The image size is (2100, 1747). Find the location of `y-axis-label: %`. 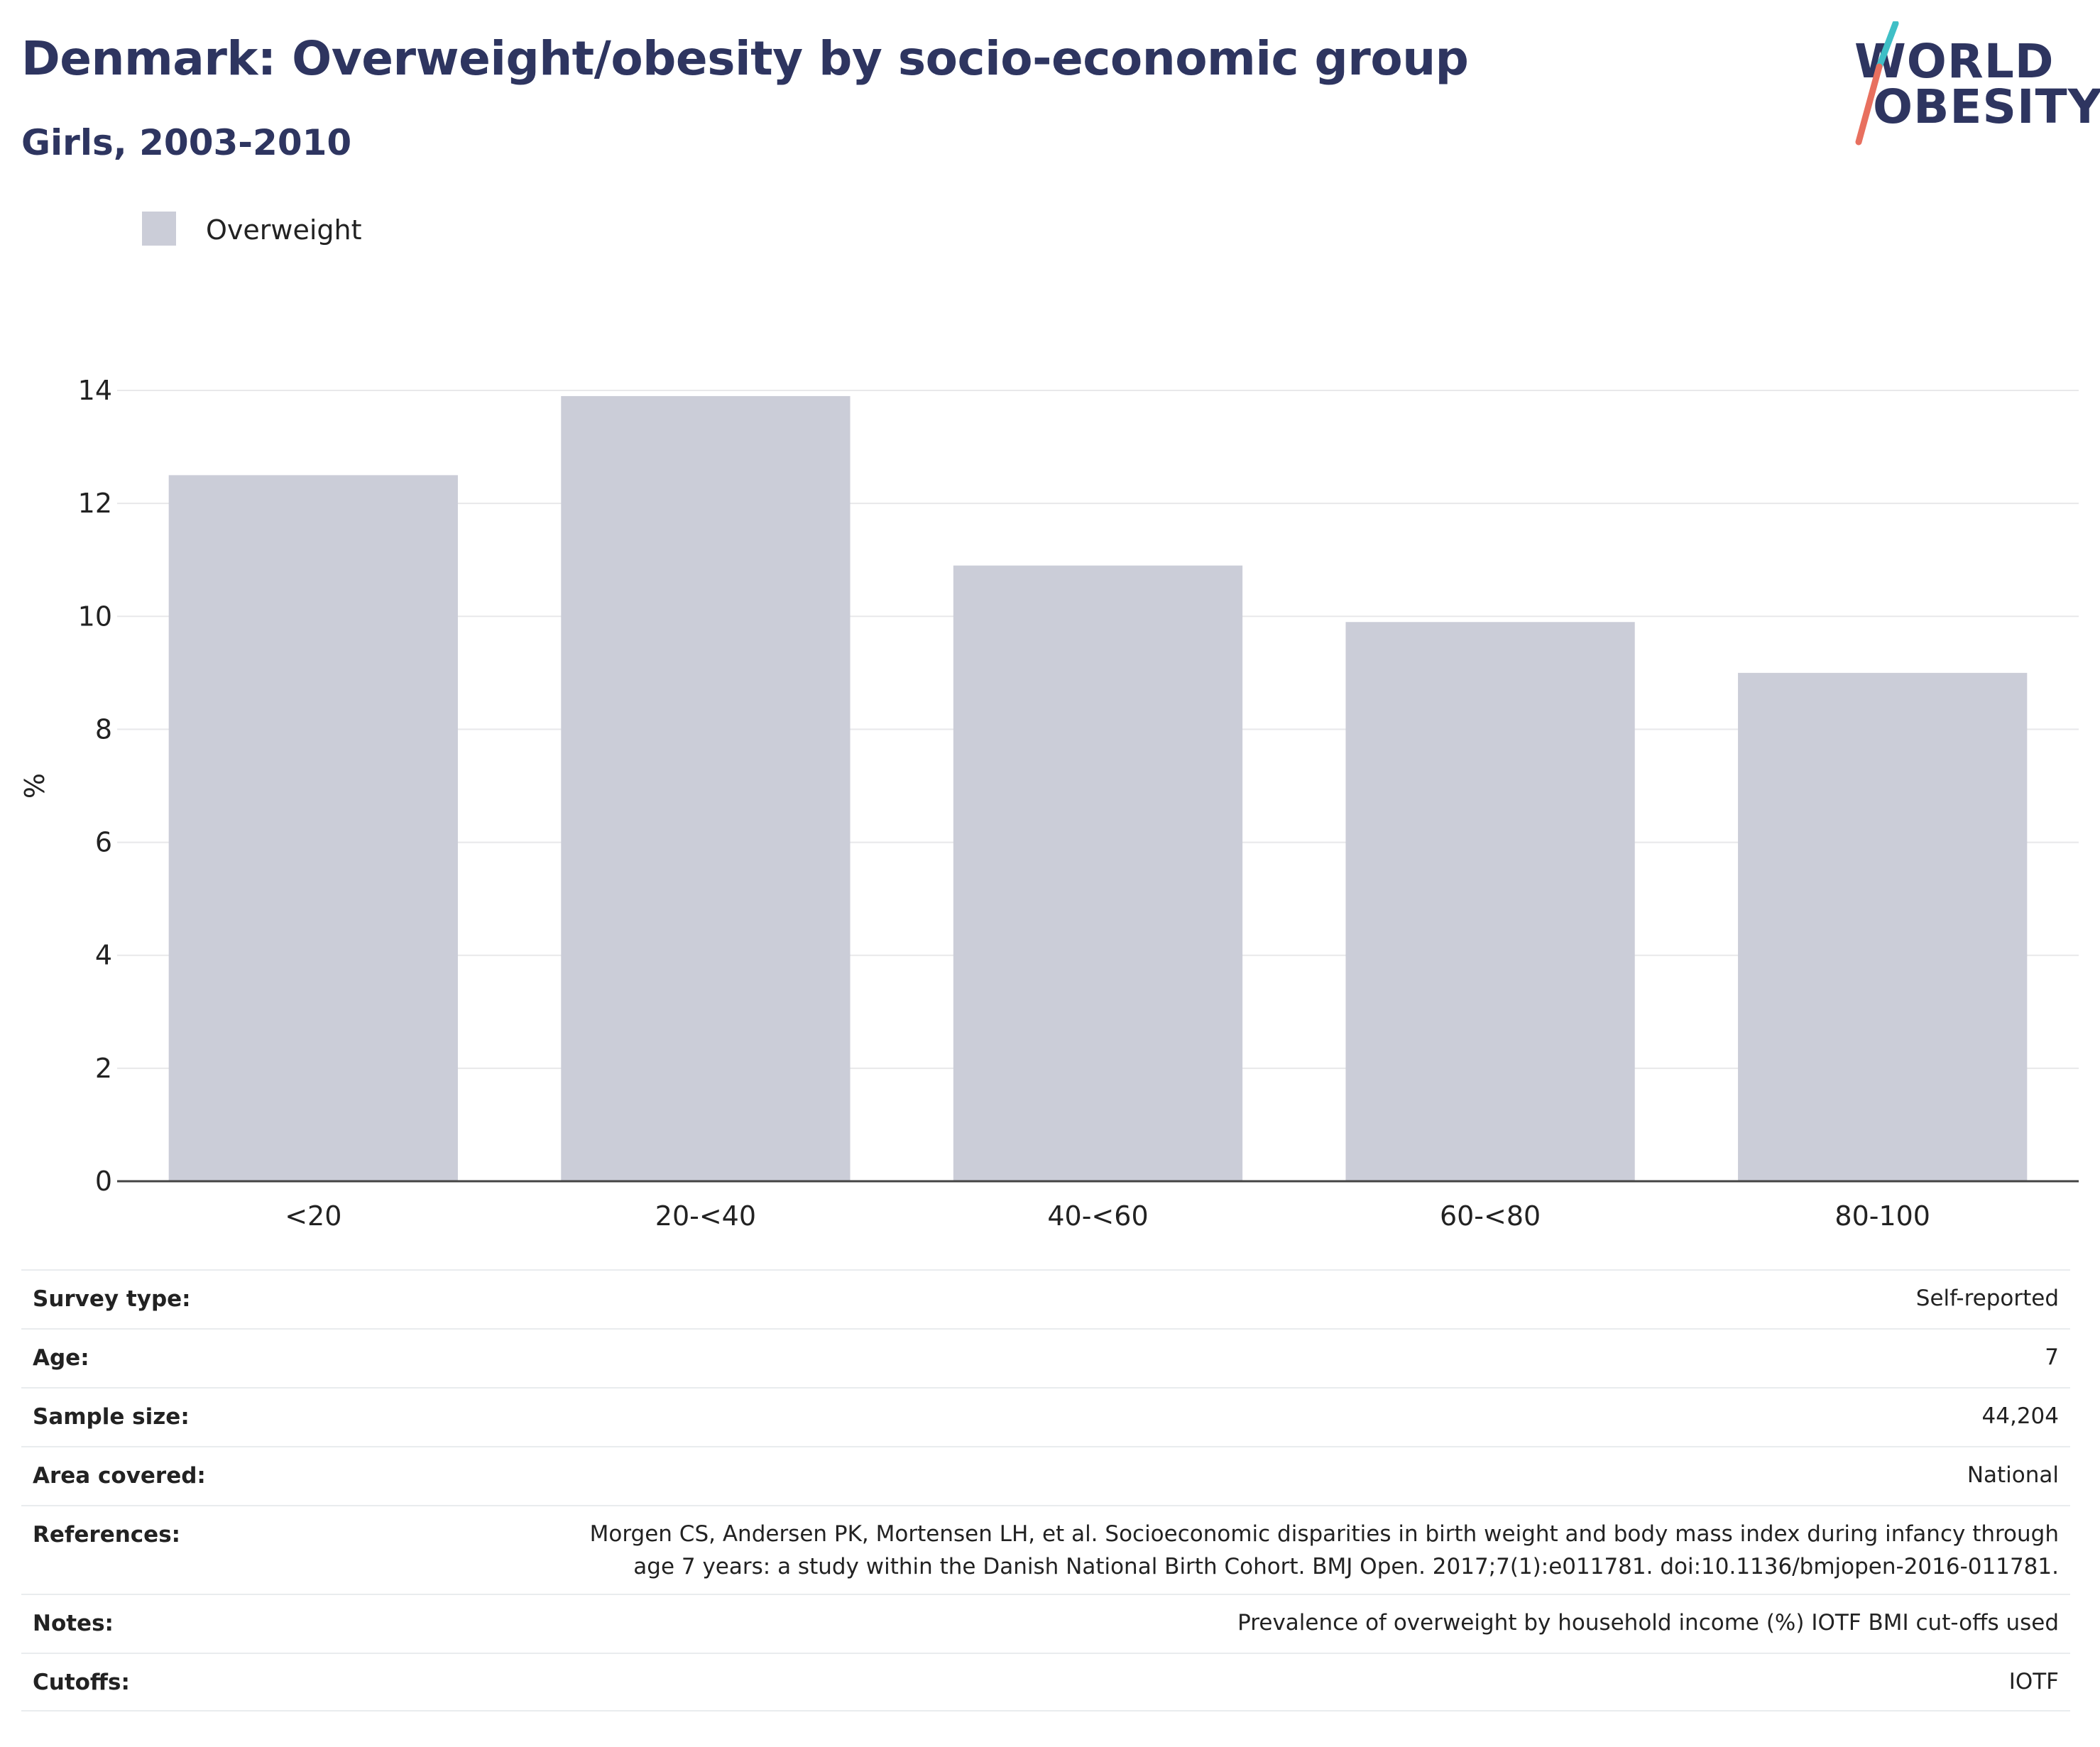

y-axis-label: % is located at coordinates (34, 786).